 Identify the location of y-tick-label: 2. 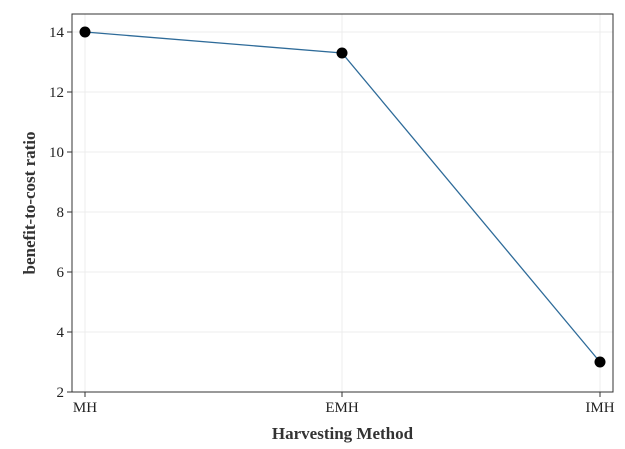
(61, 393).